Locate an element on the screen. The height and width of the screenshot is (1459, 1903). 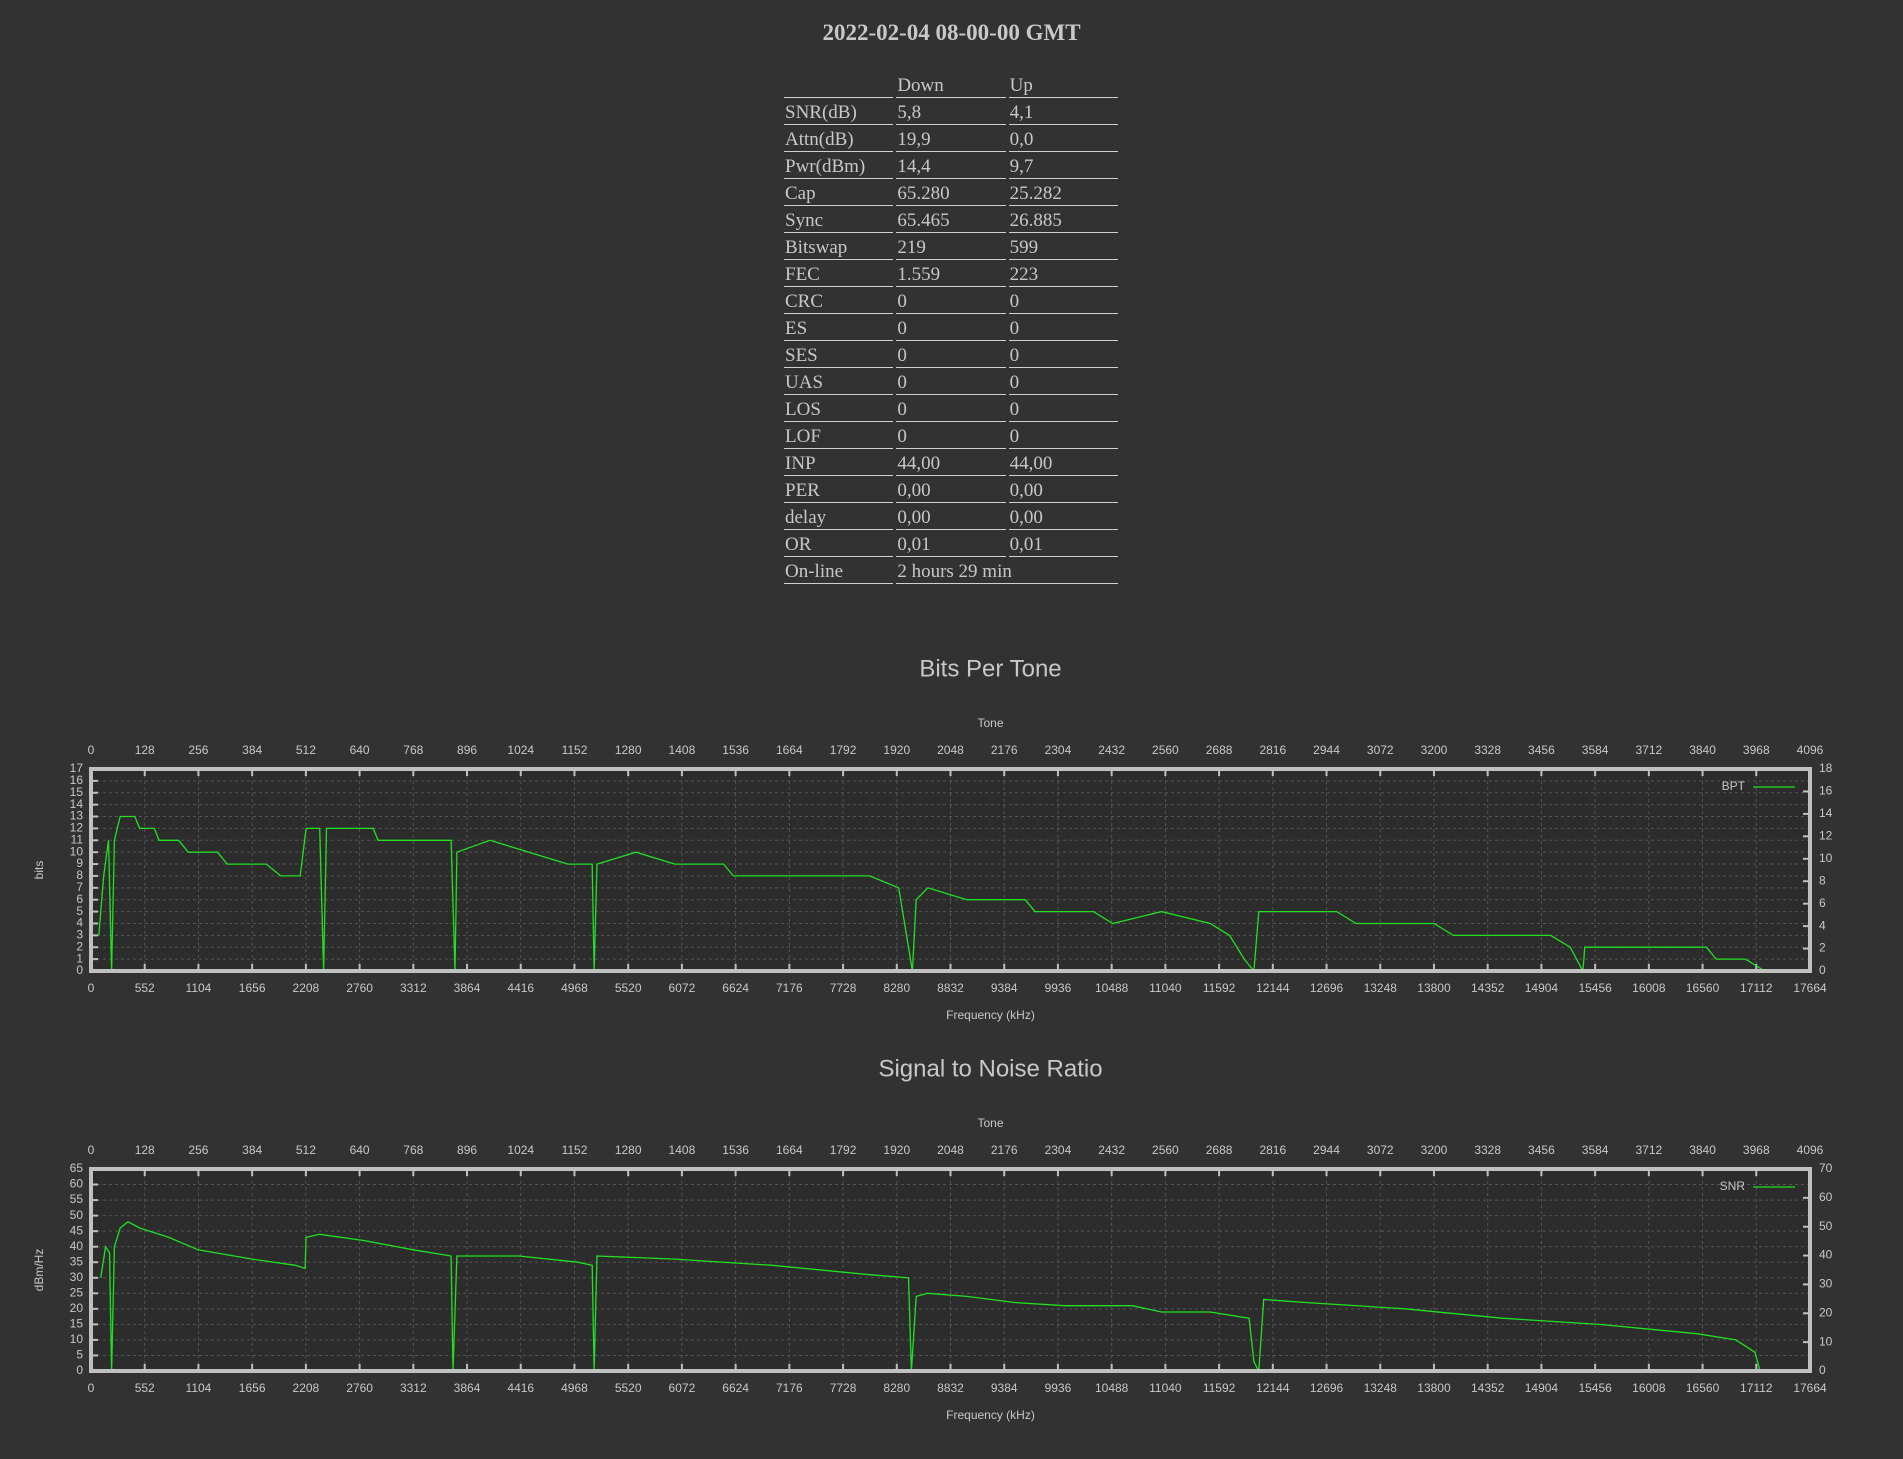
table-row: CRC 0 0 is located at coordinates (951, 300).